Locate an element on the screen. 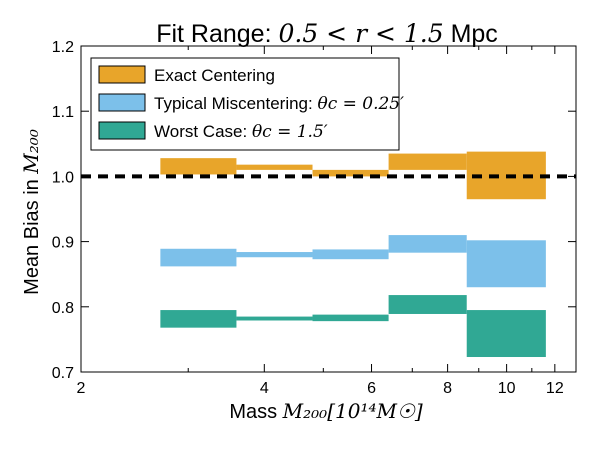 This screenshot has width=600, height=450. x-tick-label: 8 is located at coordinates (447, 388).